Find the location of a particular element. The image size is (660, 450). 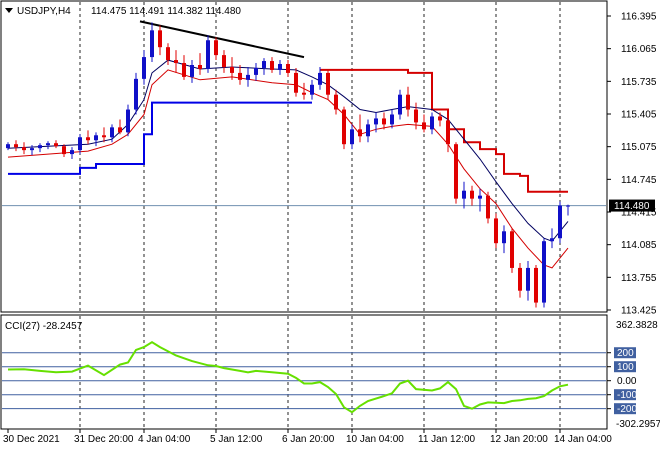

cci-axis-max: 362.3828 is located at coordinates (637, 325).